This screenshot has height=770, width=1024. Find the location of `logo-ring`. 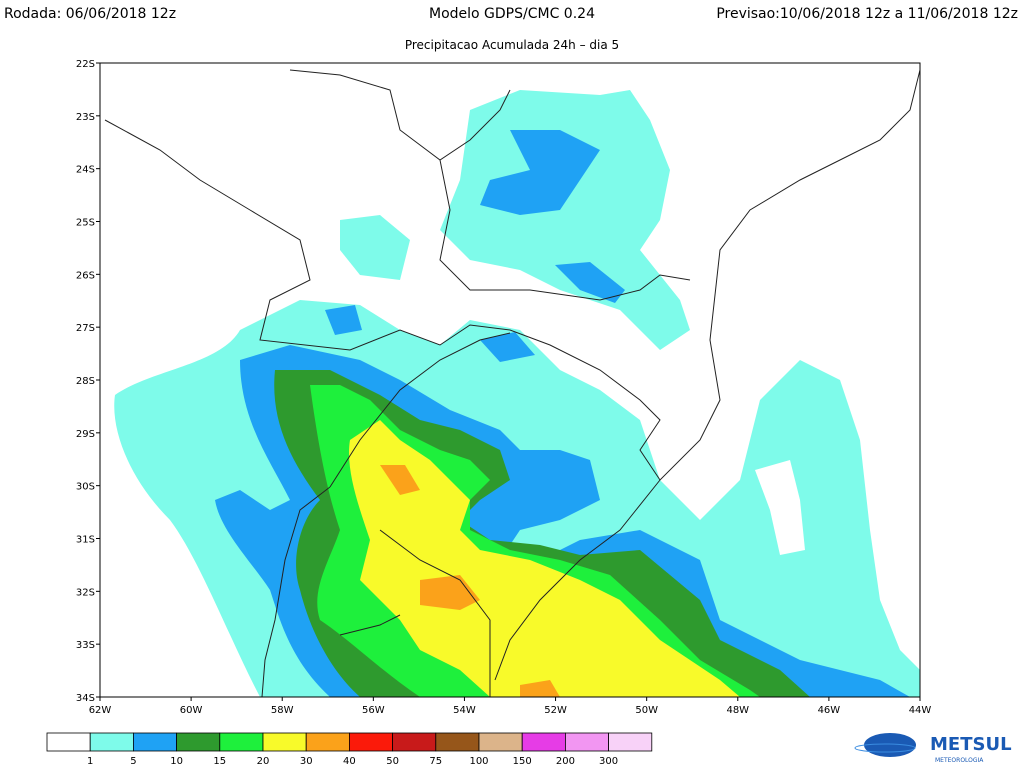

logo-ring is located at coordinates (885, 748).